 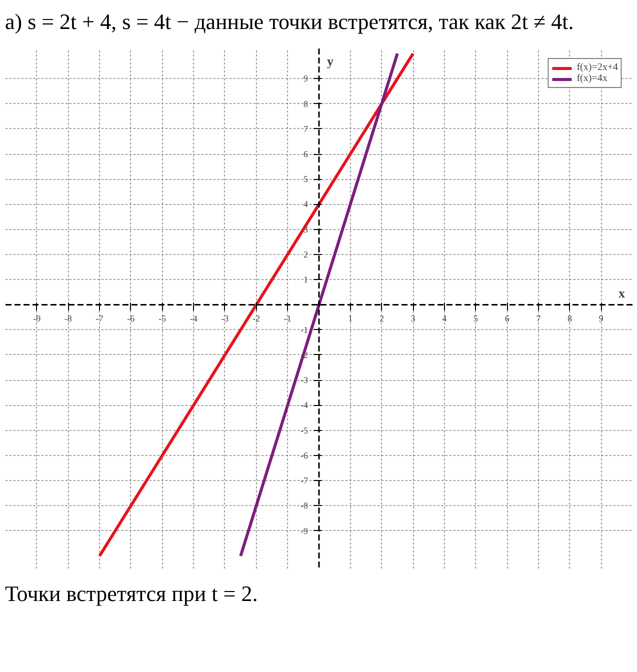 I want to click on x-tick-label: 5, so click(x=476, y=319).